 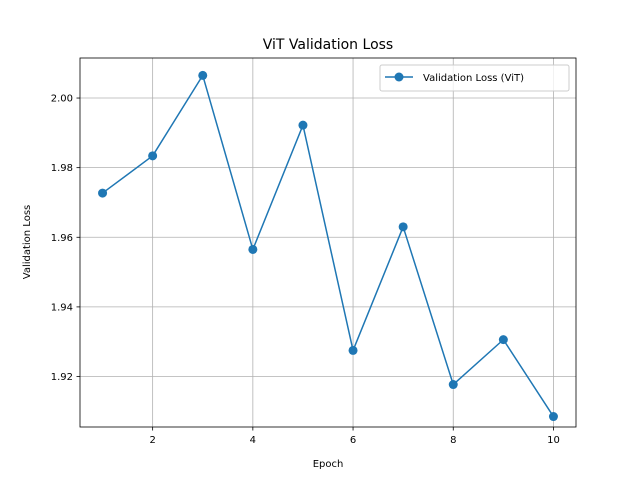 I want to click on y-axis-label: Validation Loss, so click(x=27, y=242).